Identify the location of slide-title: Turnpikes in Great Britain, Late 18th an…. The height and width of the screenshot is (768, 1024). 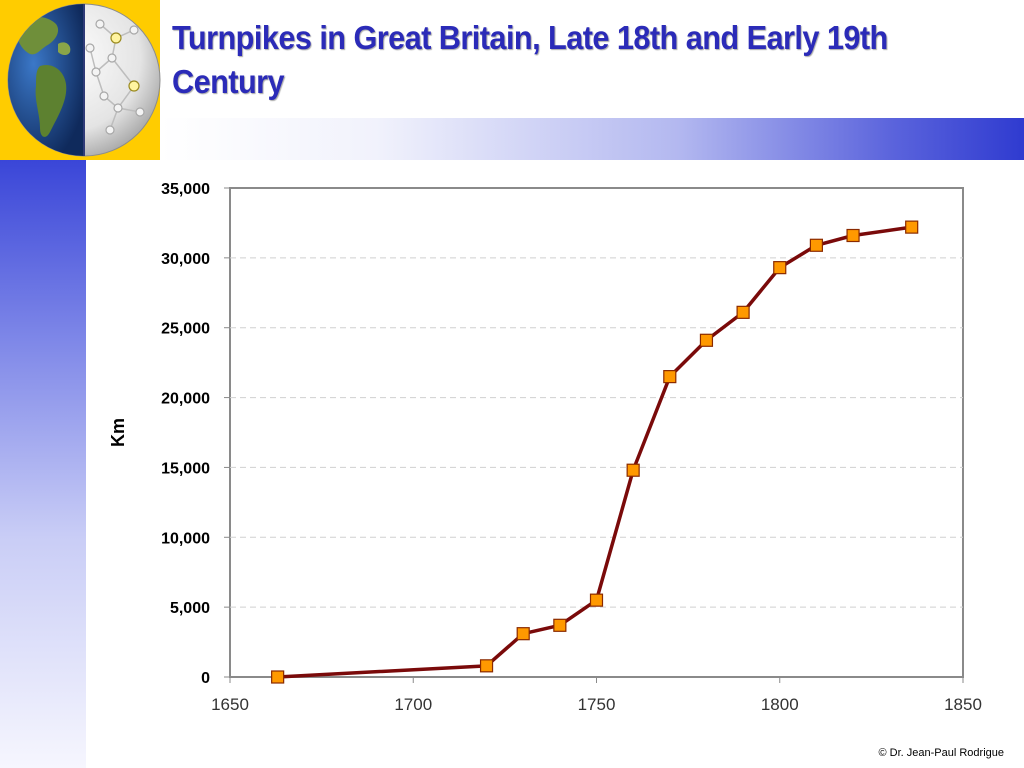
(530, 59).